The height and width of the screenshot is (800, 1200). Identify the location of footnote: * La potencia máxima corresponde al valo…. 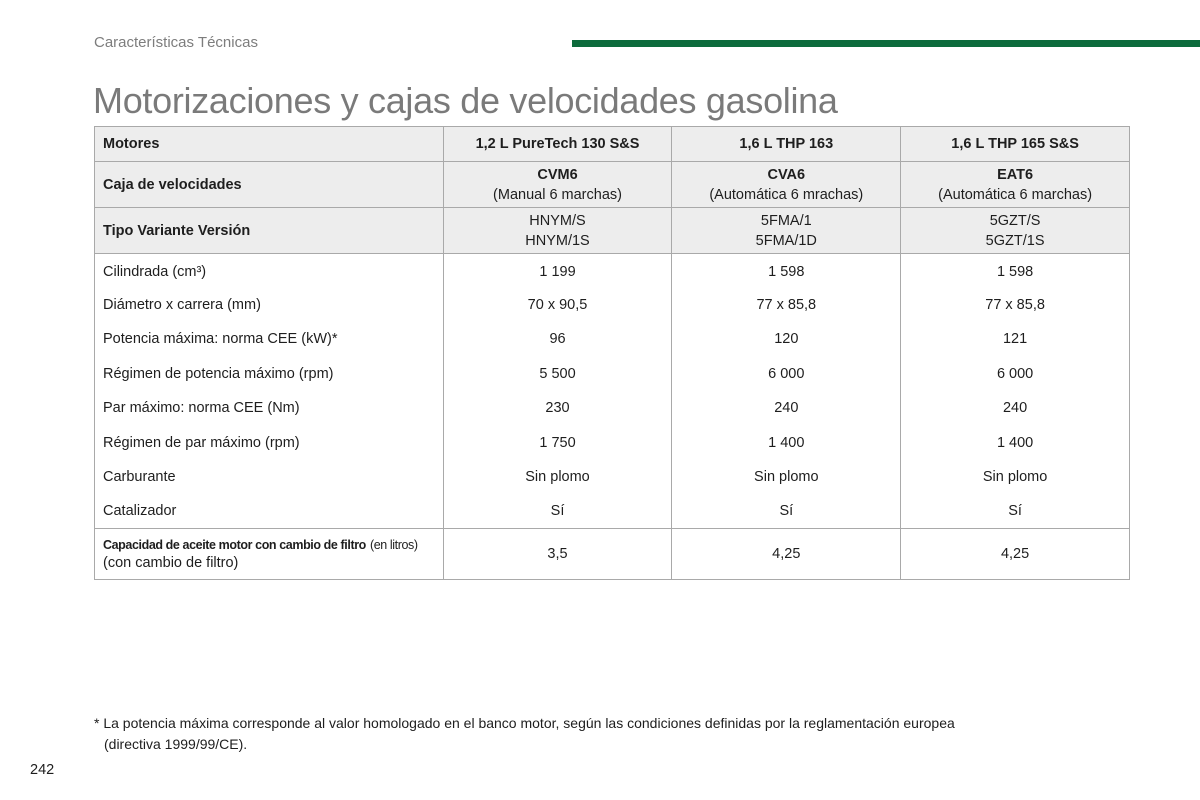
(584, 734).